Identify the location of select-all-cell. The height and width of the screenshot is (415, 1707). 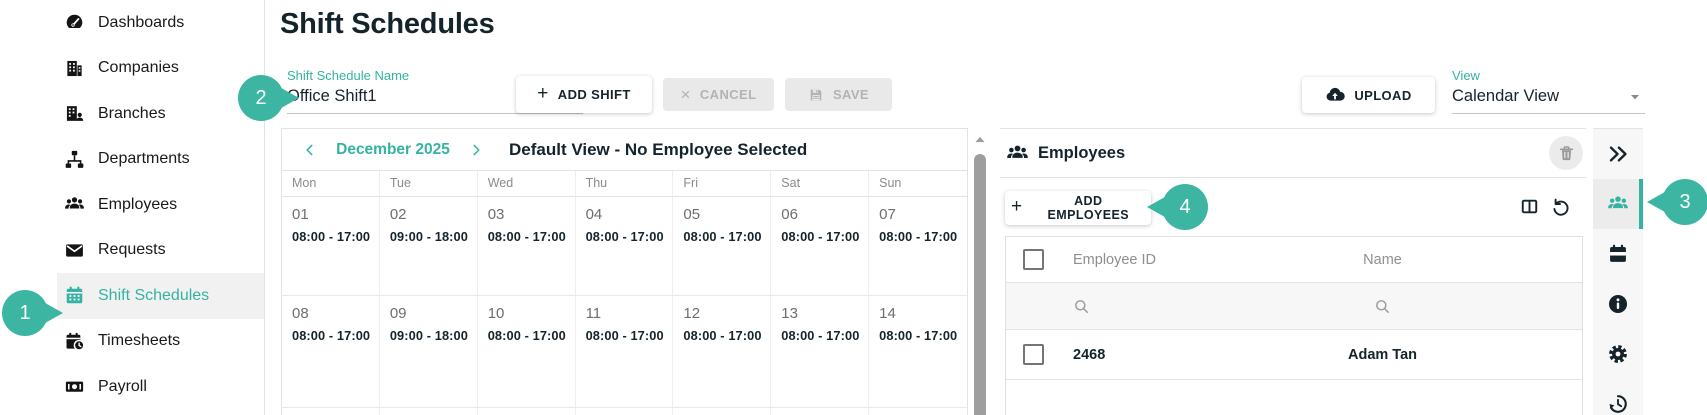
(1033, 259).